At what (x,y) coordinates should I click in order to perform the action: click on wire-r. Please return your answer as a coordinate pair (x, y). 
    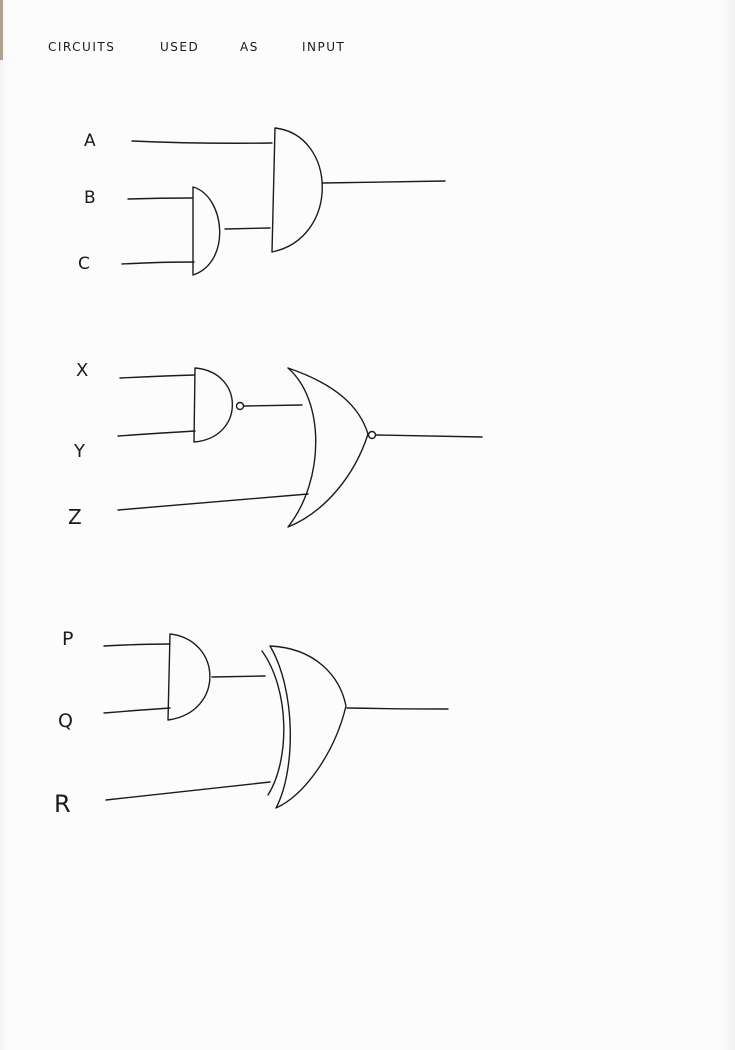
    Looking at the image, I should click on (188, 791).